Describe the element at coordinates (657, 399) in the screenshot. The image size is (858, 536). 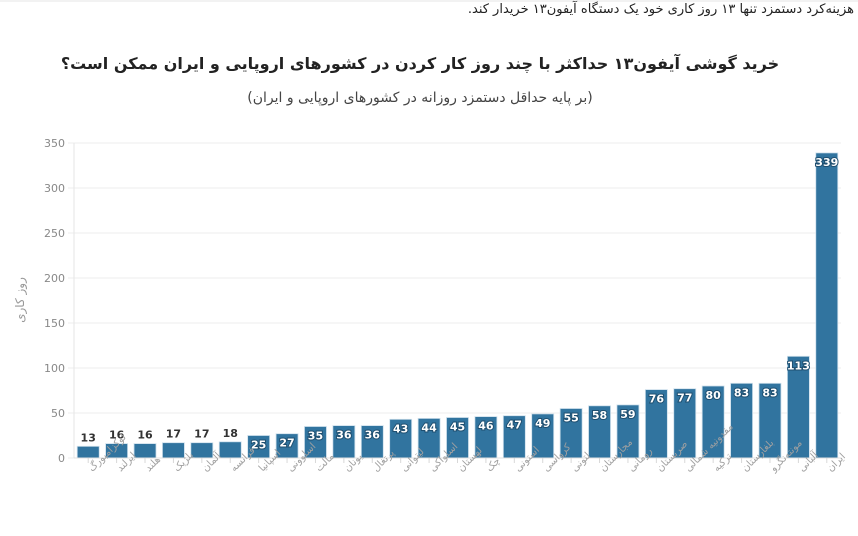
I see `bar-value-label: 76` at that location.